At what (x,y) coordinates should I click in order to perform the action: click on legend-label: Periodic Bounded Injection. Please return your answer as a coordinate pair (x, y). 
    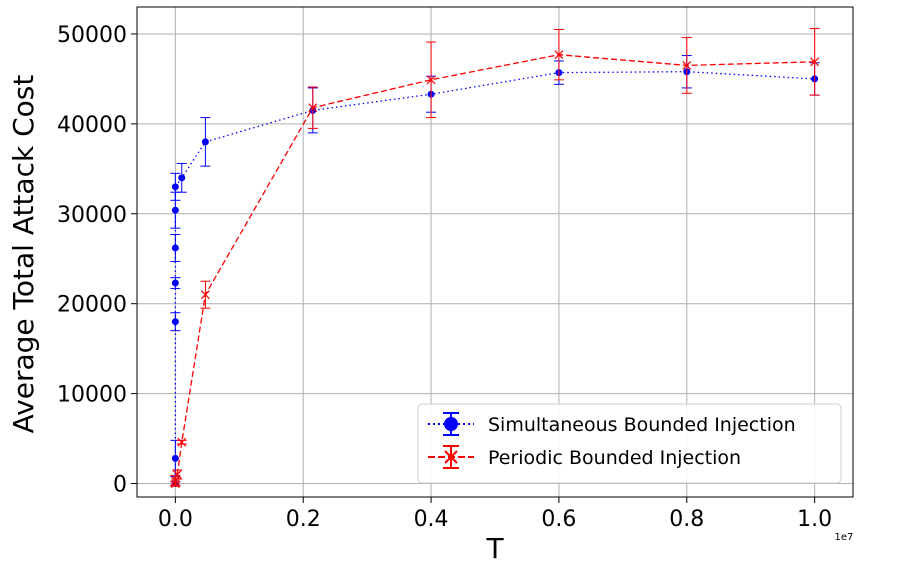
    Looking at the image, I should click on (614, 458).